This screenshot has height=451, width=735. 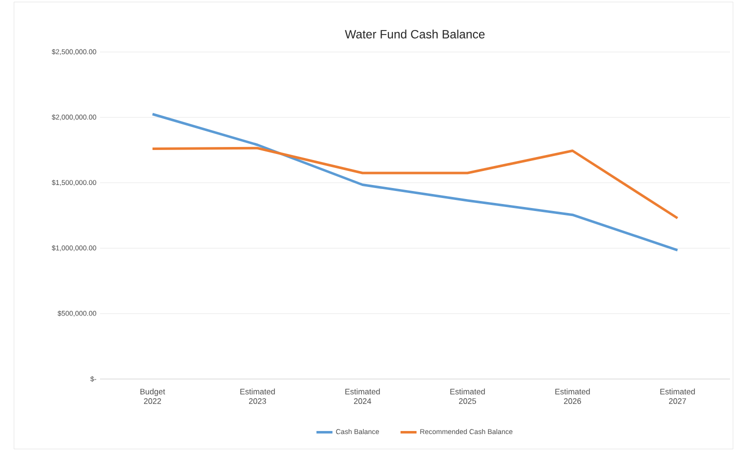 I want to click on chart-title: Water Fund Cash Balance, so click(x=414, y=34).